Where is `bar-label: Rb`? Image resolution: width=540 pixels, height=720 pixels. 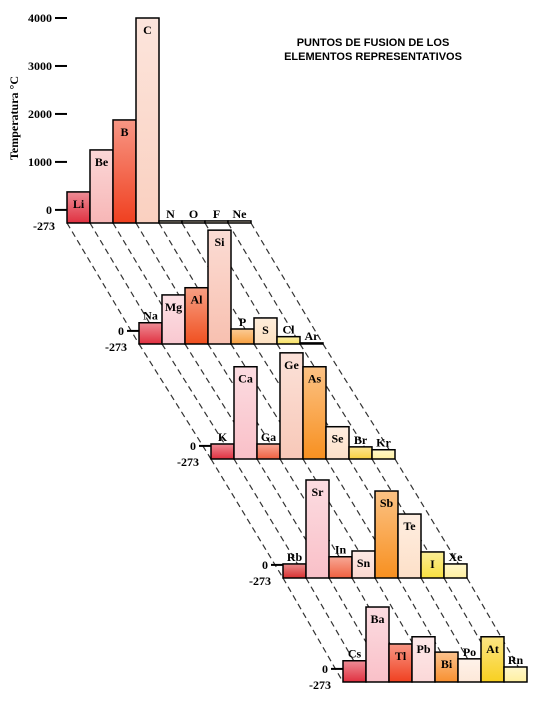 bar-label: Rb is located at coordinates (295, 557).